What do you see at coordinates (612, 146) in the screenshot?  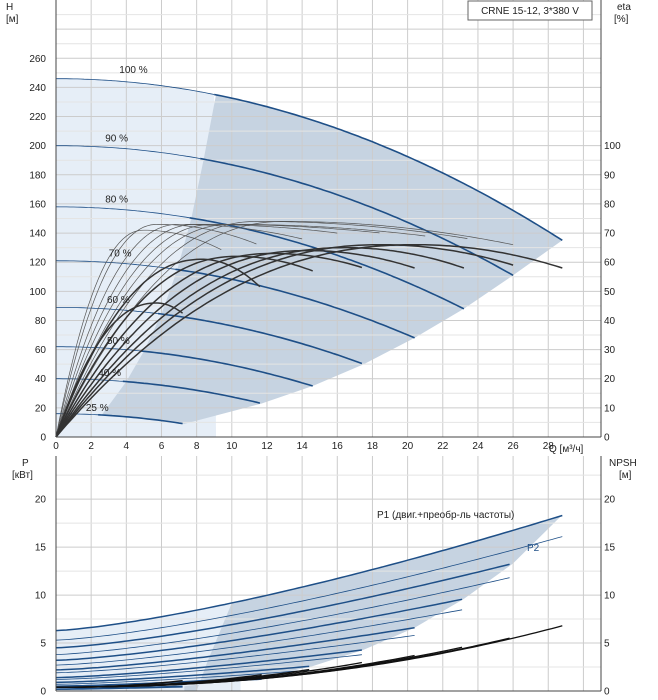 I see `eta-tick-label: 100` at bounding box center [612, 146].